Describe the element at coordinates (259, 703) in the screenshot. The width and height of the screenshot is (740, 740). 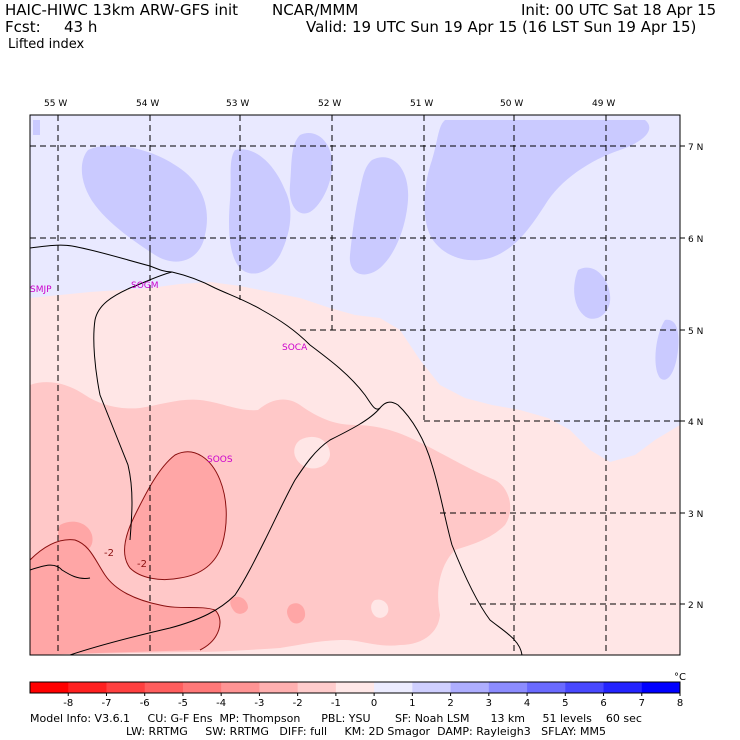
I see `colorbar-tick-label: -3` at that location.